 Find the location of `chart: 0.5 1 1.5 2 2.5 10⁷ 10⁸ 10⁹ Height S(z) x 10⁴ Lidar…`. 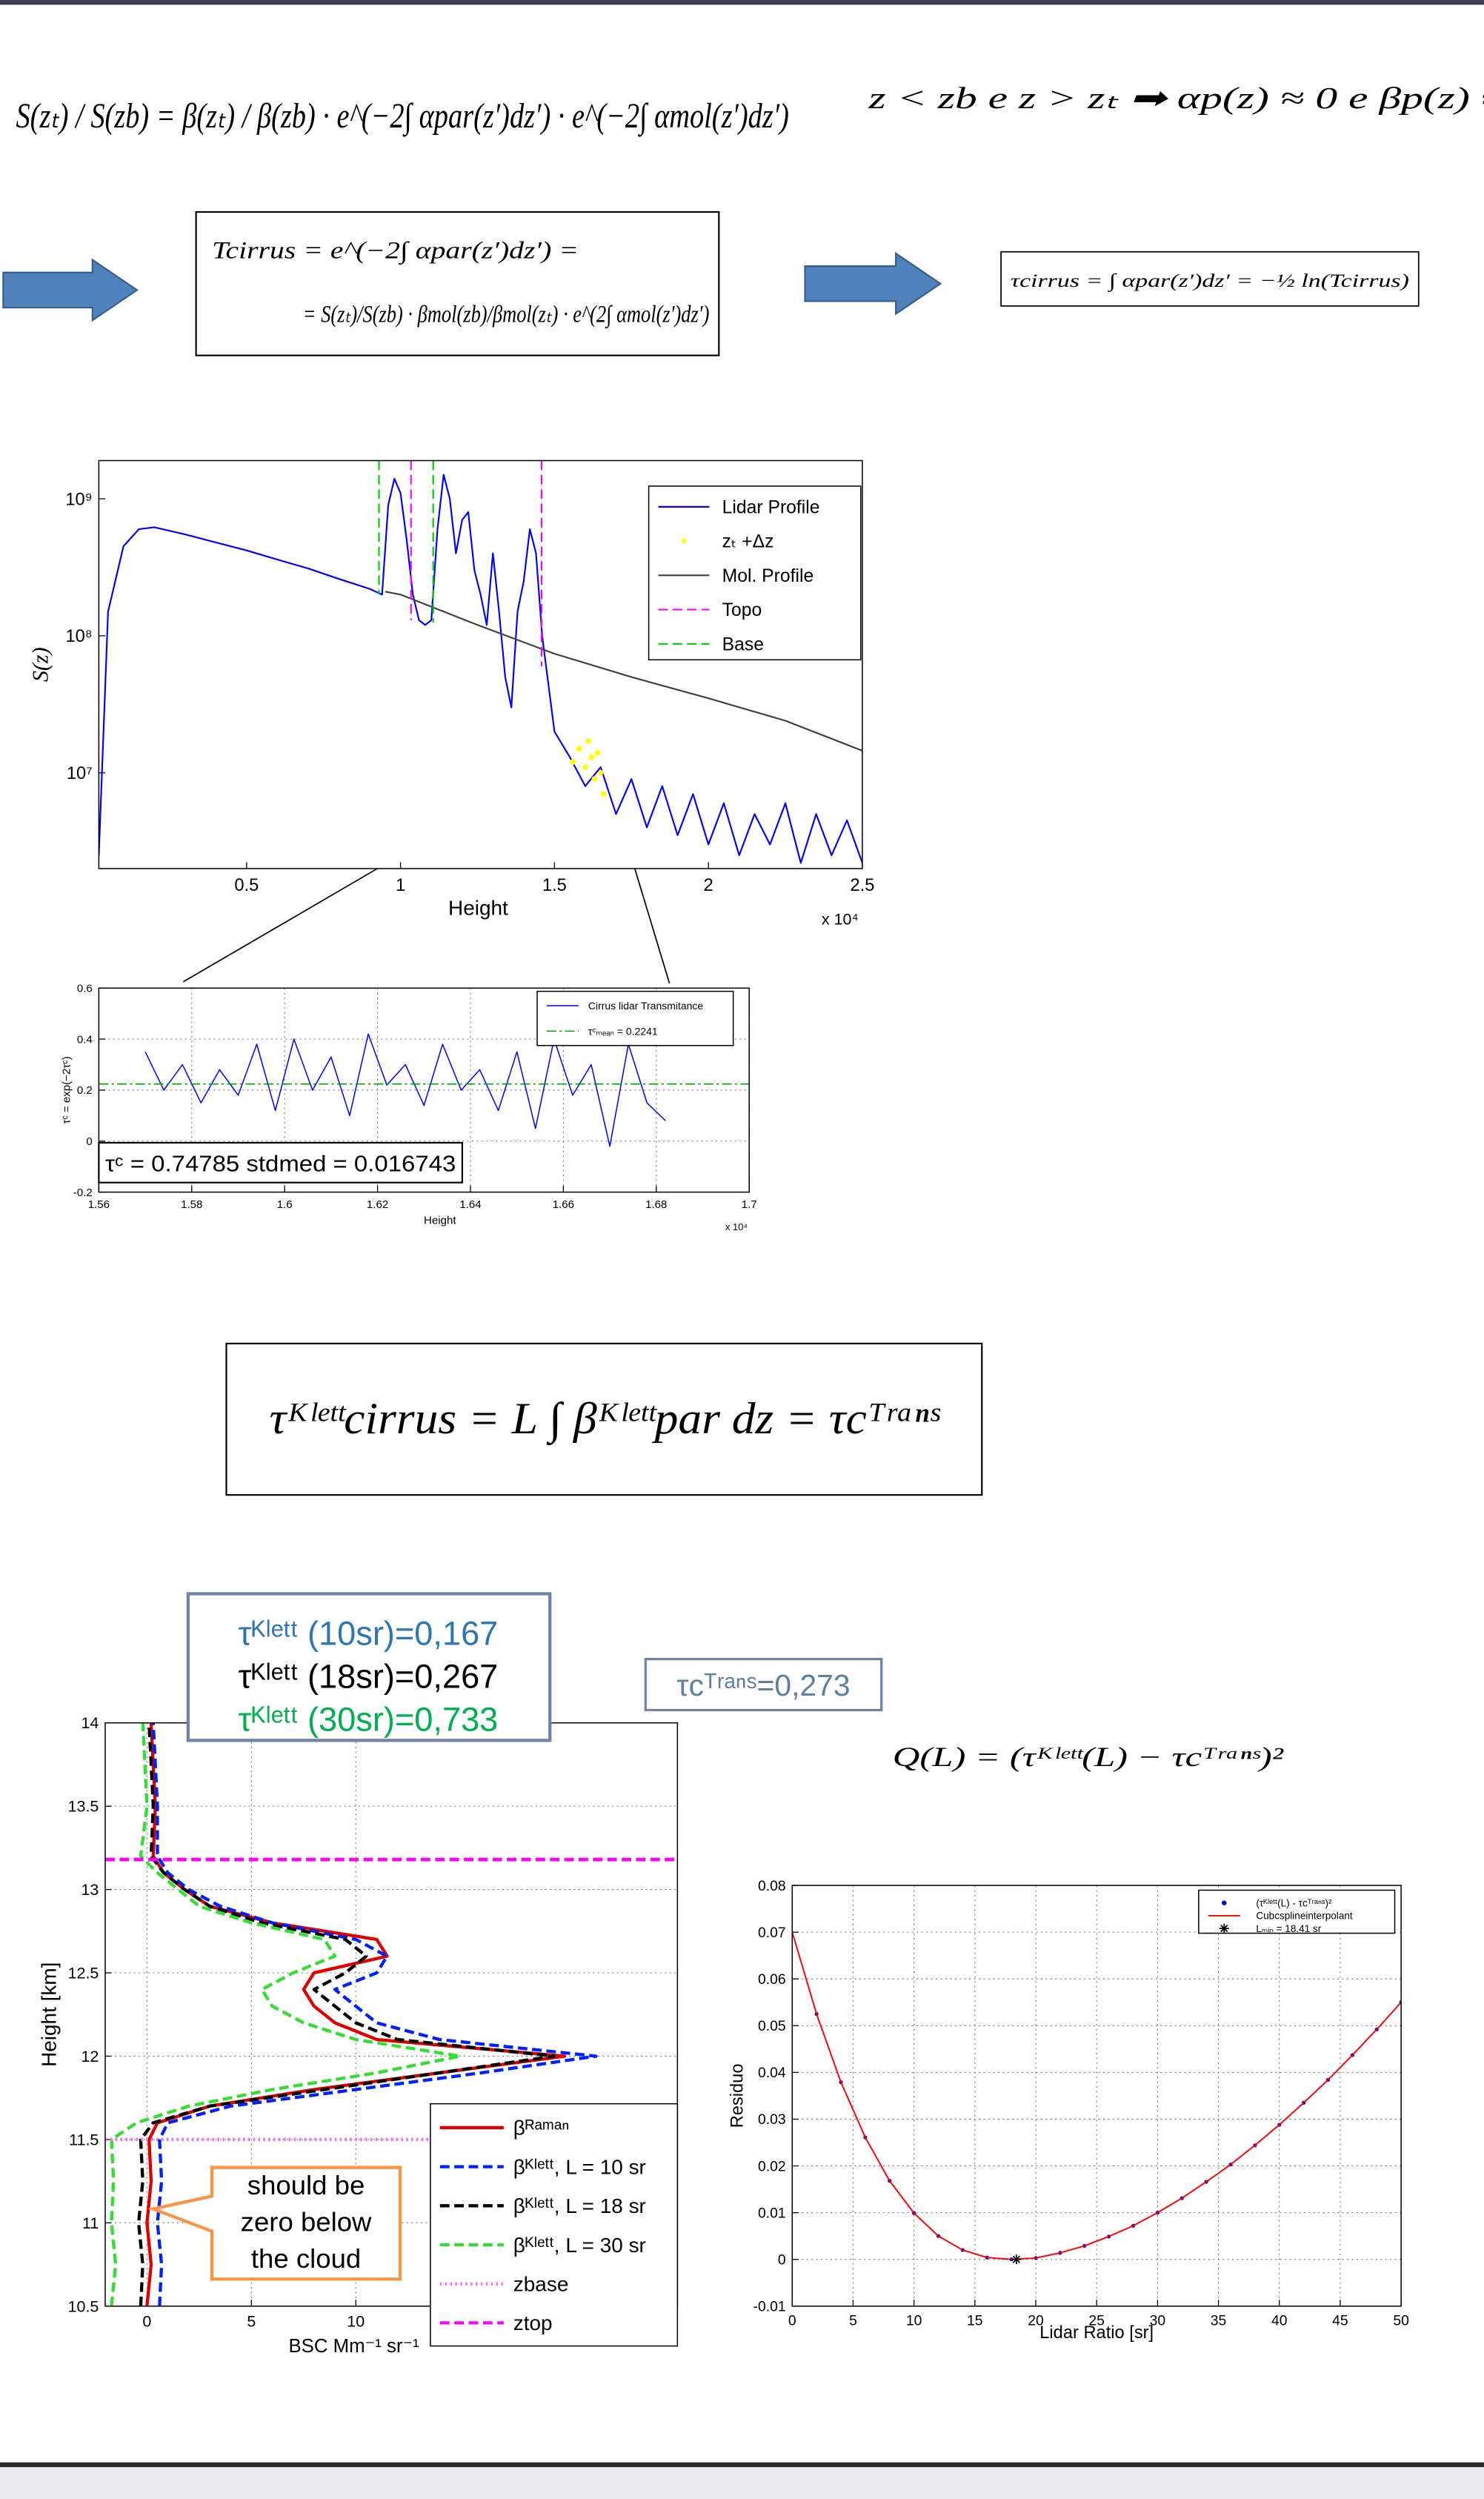

chart: 0.5 1 1.5 2 2.5 10⁷ 10⁸ 10⁹ Height S(z) x 10⁴ Lidar… is located at coordinates (451, 693).